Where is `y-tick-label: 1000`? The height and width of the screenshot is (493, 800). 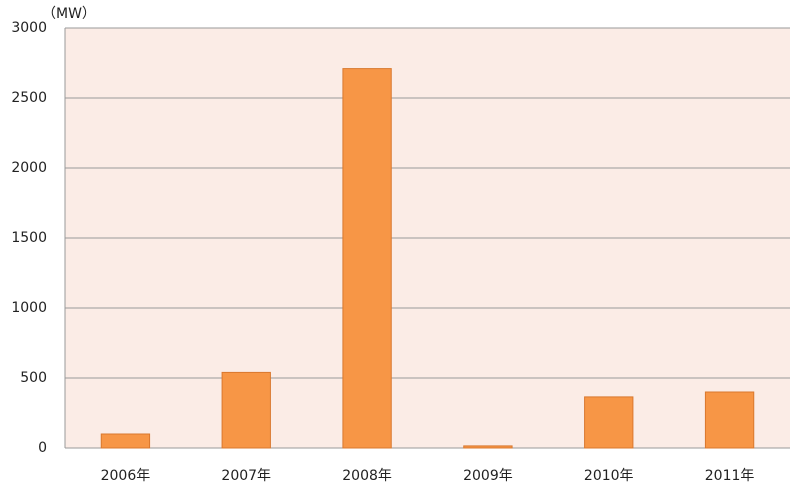 y-tick-label: 1000 is located at coordinates (29, 308).